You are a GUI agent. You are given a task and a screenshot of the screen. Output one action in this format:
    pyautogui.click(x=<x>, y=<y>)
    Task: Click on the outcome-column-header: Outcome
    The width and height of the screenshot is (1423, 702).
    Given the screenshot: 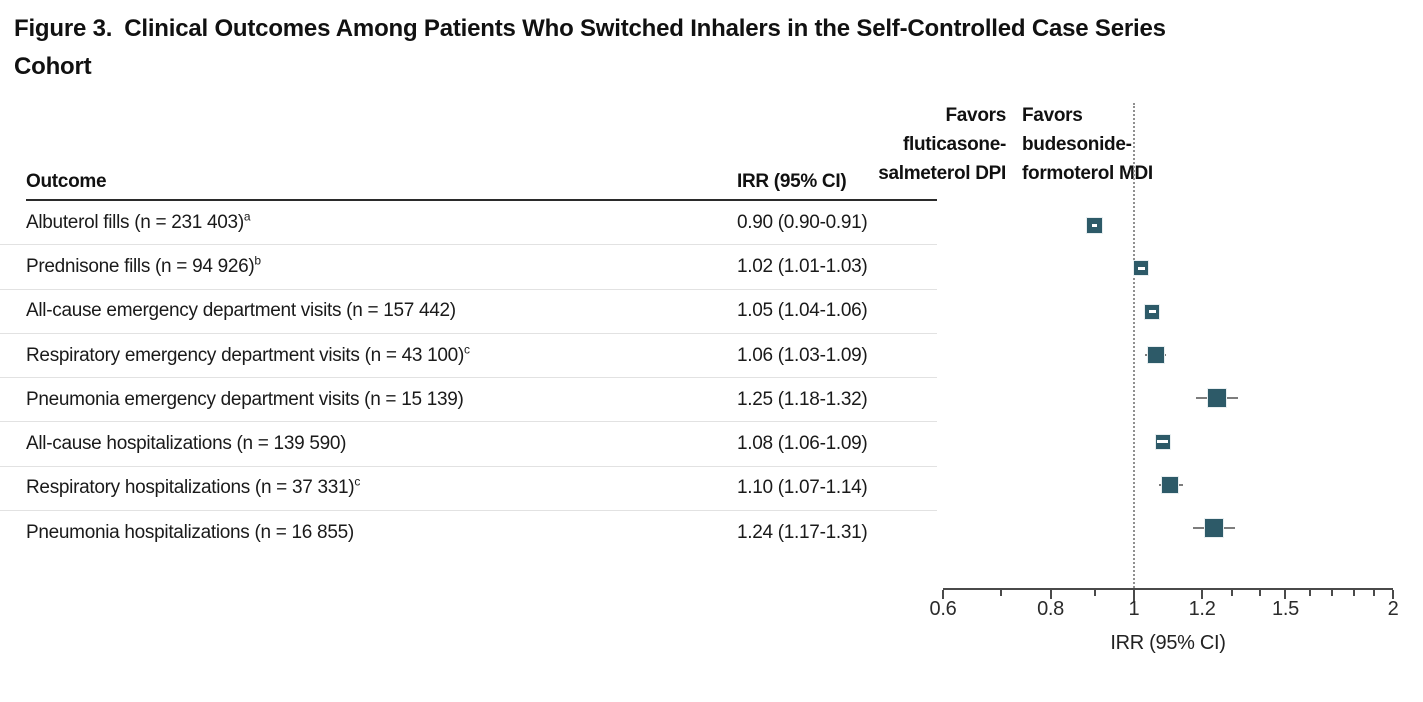 What is the action you would take?
    pyautogui.click(x=66, y=181)
    